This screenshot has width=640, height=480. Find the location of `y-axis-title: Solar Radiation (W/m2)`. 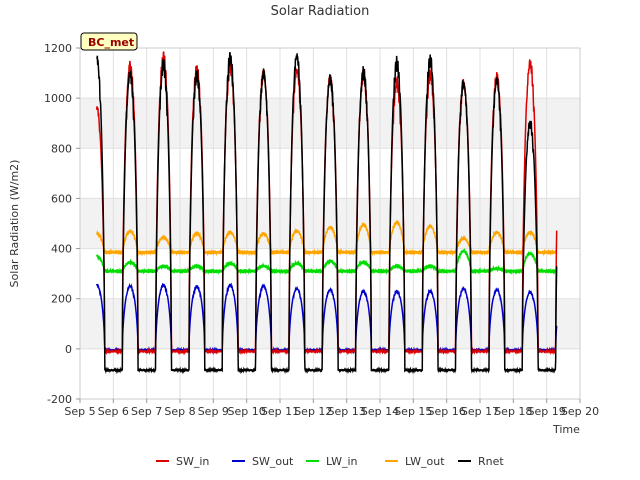

y-axis-title: Solar Radiation (W/m2) is located at coordinates (14, 224).